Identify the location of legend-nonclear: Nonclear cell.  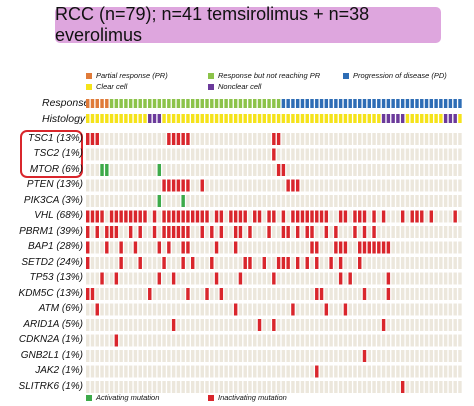
(234, 86).